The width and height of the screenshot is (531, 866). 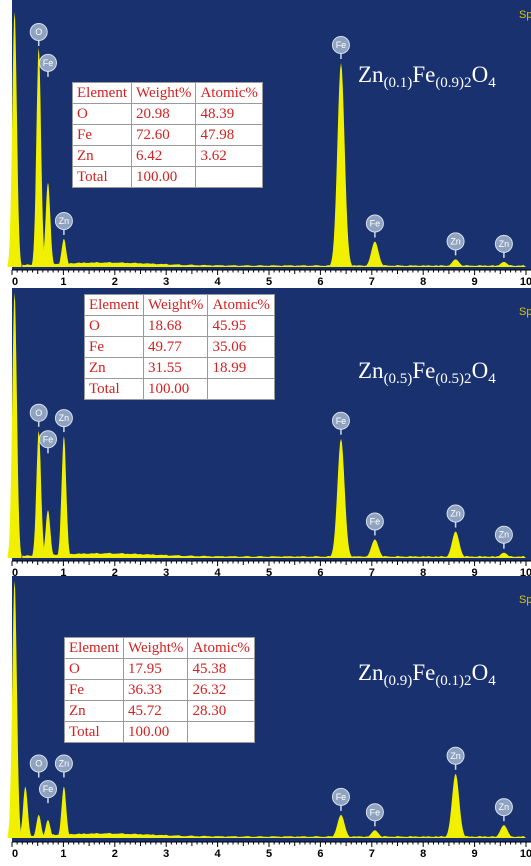 What do you see at coordinates (525, 600) in the screenshot?
I see `spectrum-tag: Sp` at bounding box center [525, 600].